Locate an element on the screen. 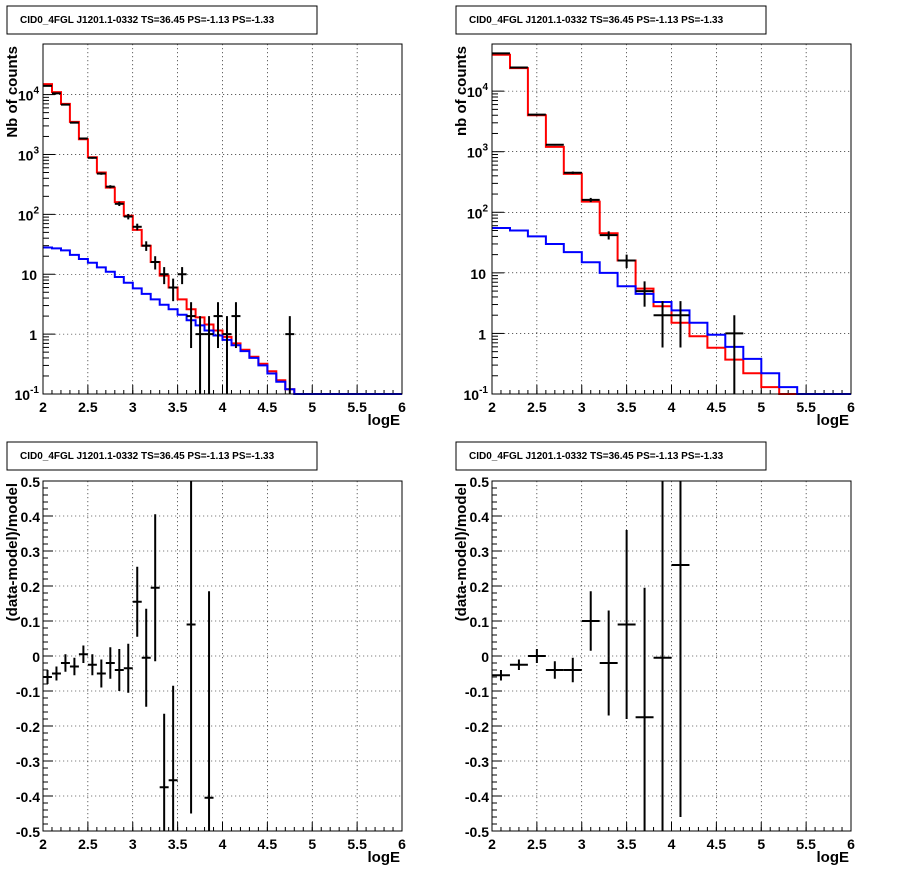  y-tick-label: 0.5 is located at coordinates (480, 482).